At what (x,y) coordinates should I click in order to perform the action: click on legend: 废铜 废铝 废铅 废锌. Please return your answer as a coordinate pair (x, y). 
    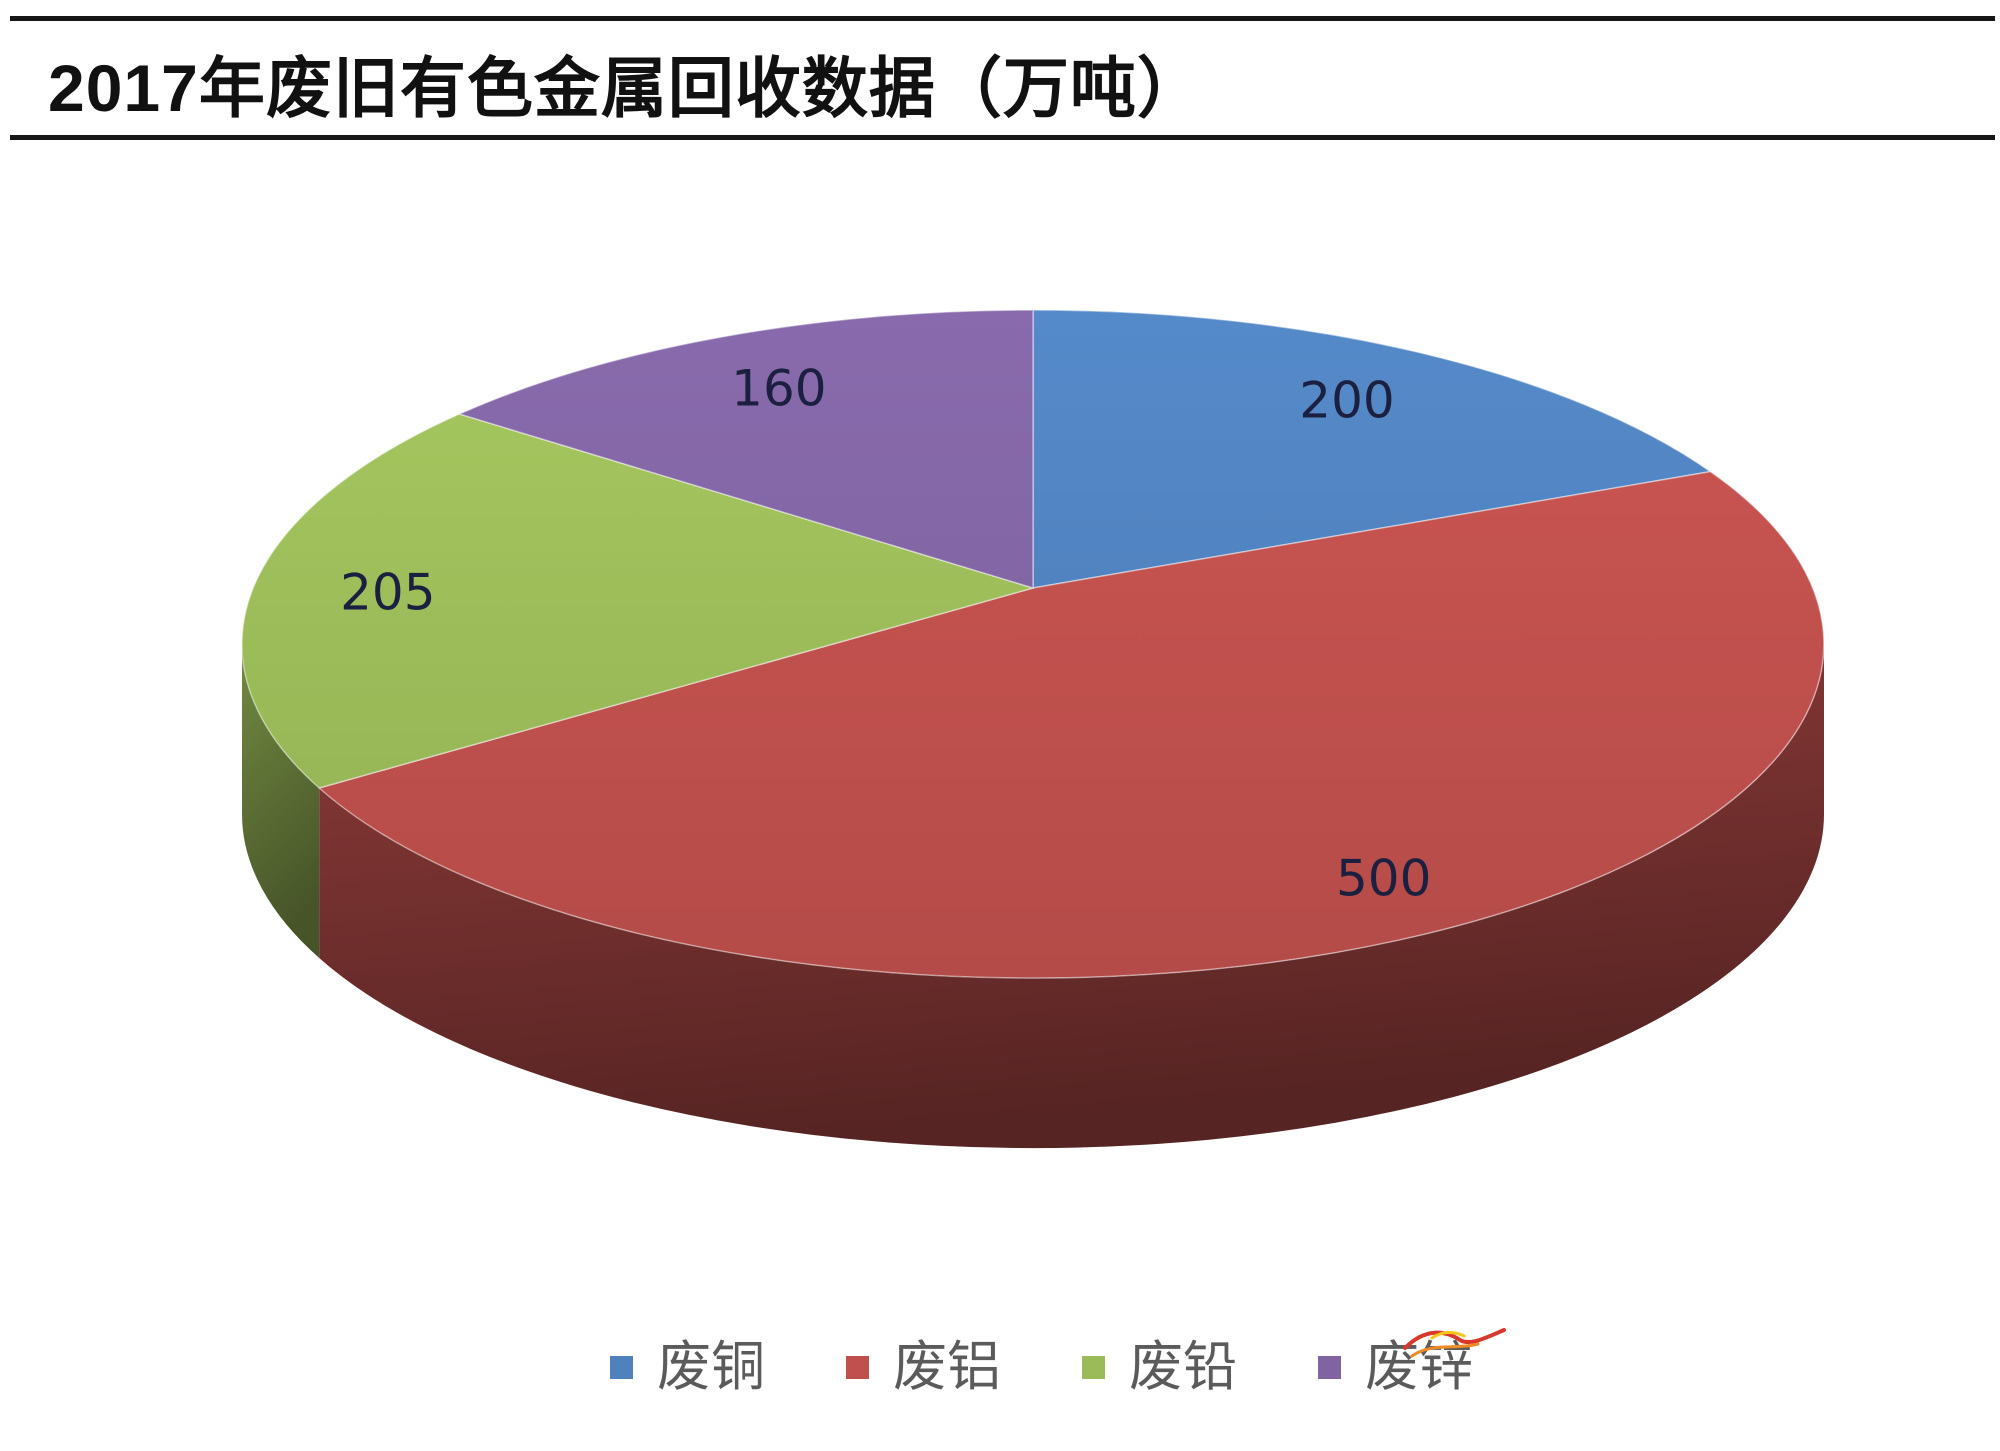
    Looking at the image, I should click on (1082, 1367).